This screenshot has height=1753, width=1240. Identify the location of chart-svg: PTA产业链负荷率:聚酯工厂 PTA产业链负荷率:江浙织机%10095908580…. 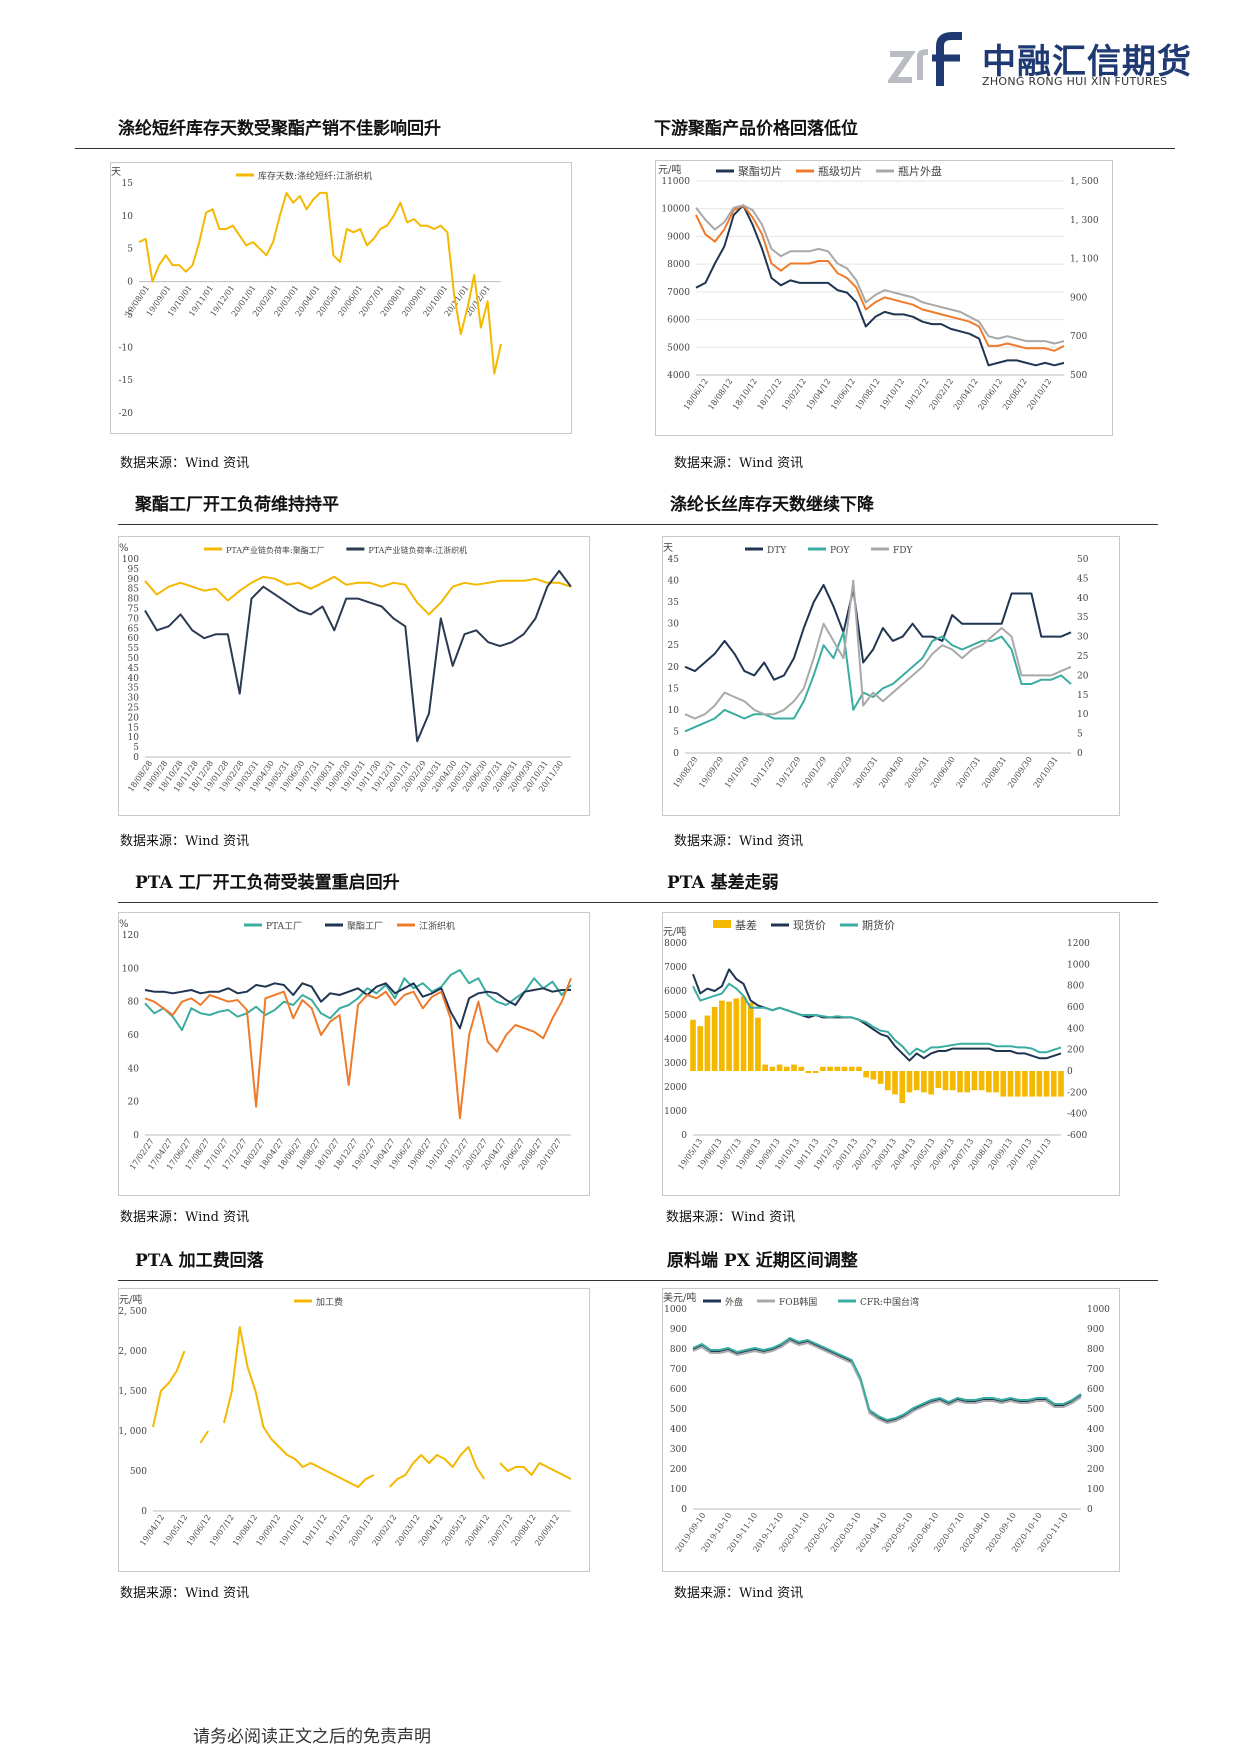
(345, 668).